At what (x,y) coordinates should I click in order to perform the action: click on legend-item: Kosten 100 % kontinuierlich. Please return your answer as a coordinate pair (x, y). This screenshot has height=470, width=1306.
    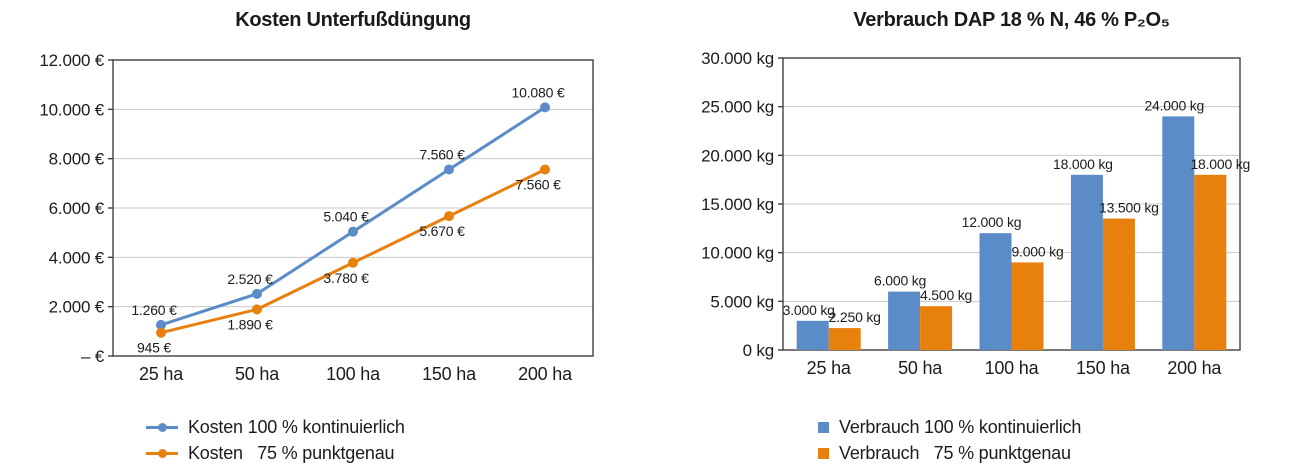
    Looking at the image, I should click on (275, 427).